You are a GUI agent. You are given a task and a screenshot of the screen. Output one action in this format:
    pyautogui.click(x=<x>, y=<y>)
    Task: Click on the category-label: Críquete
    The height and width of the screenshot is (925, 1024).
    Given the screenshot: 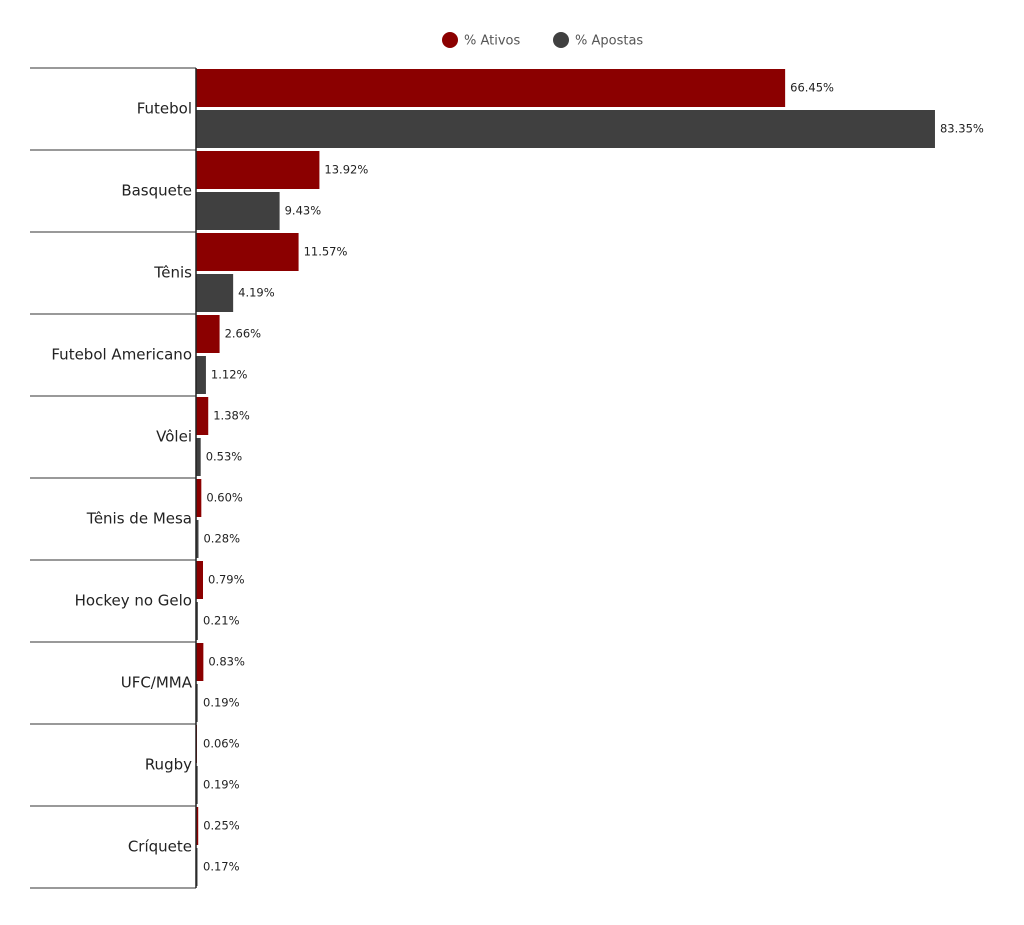 What is the action you would take?
    pyautogui.click(x=160, y=847)
    